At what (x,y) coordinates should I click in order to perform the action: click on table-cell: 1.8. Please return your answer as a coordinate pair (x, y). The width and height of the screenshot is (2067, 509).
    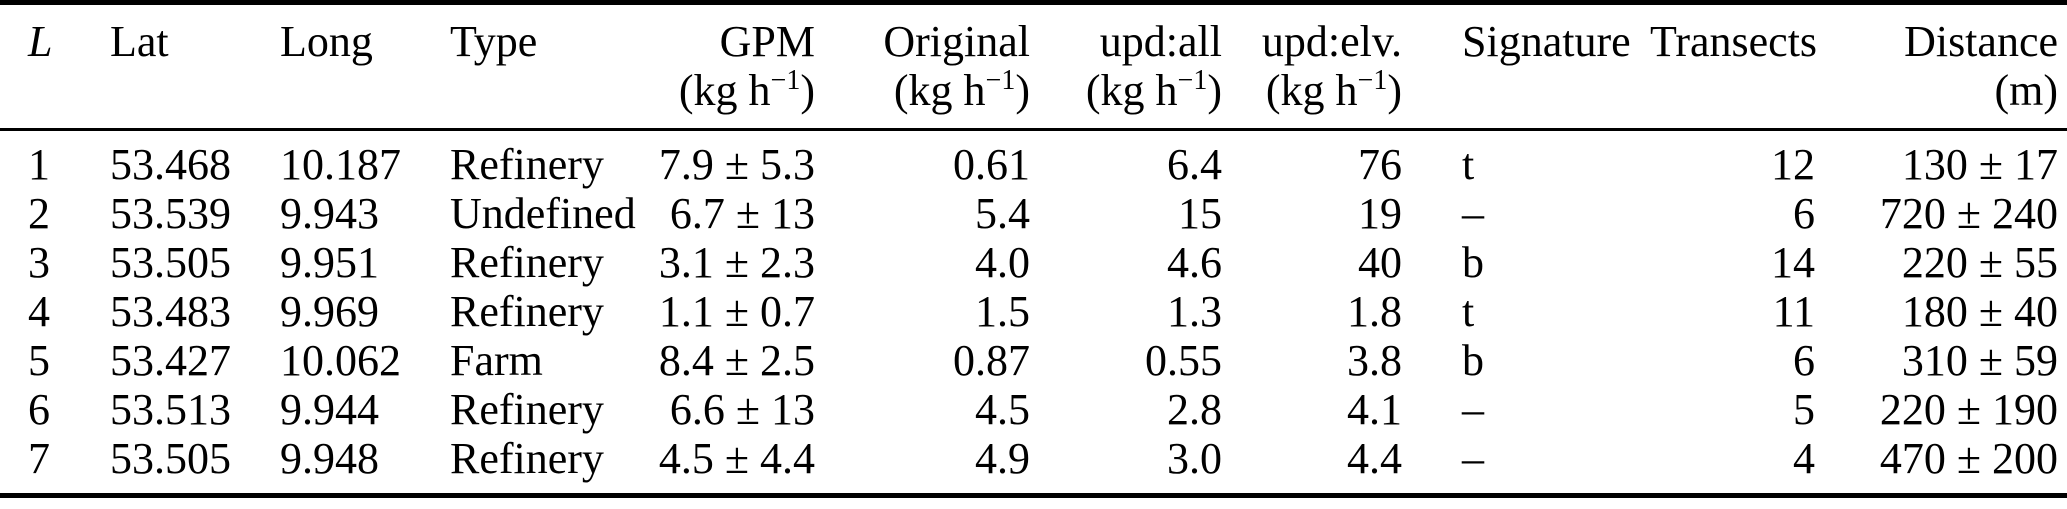
    Looking at the image, I should click on (1374, 311).